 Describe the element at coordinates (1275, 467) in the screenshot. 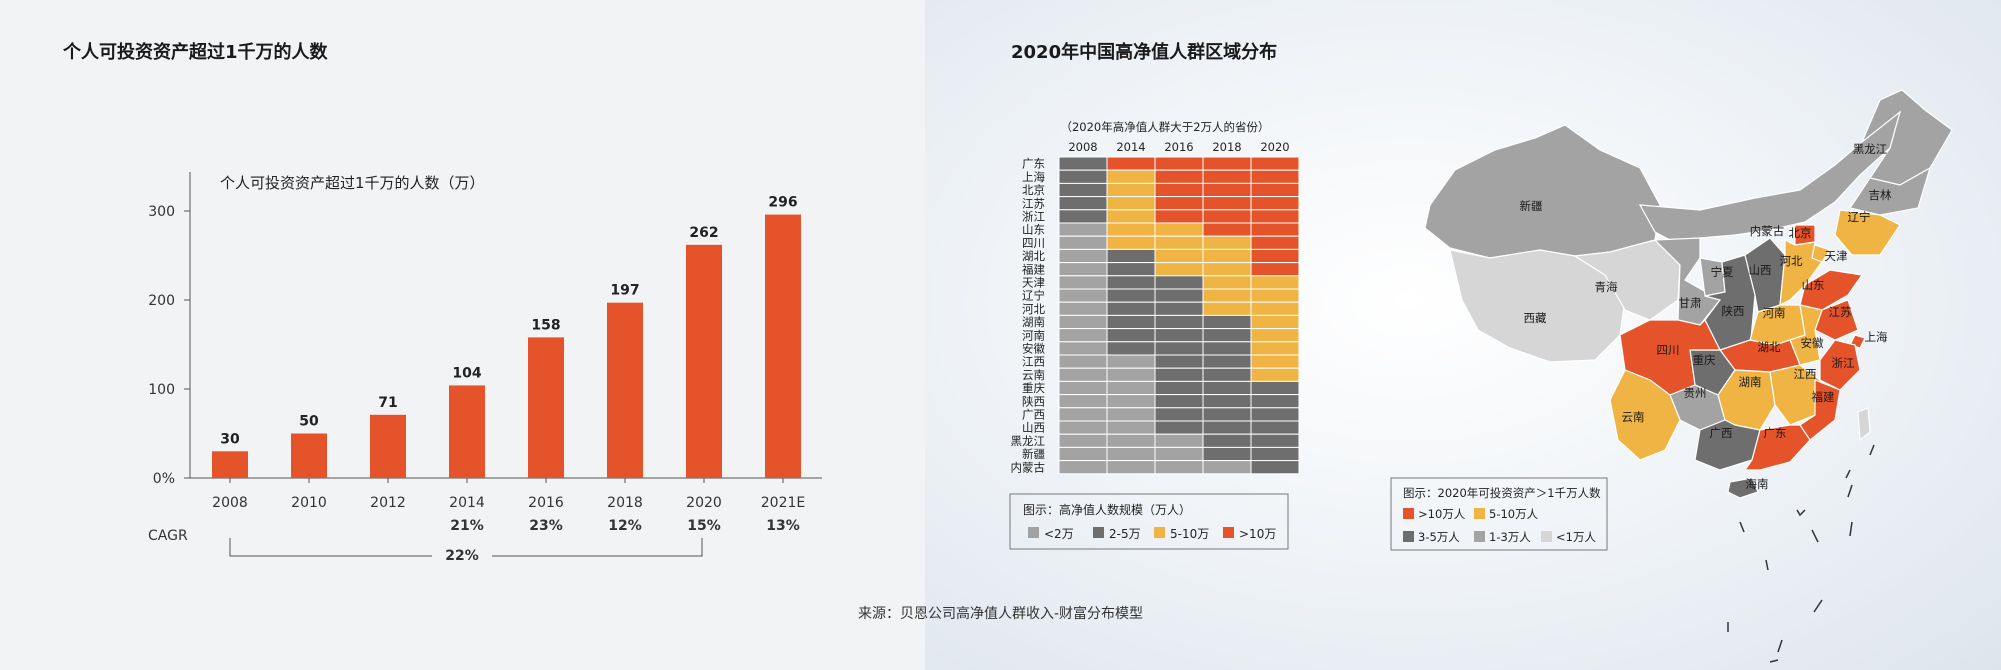

I see `heatmap-cell` at that location.